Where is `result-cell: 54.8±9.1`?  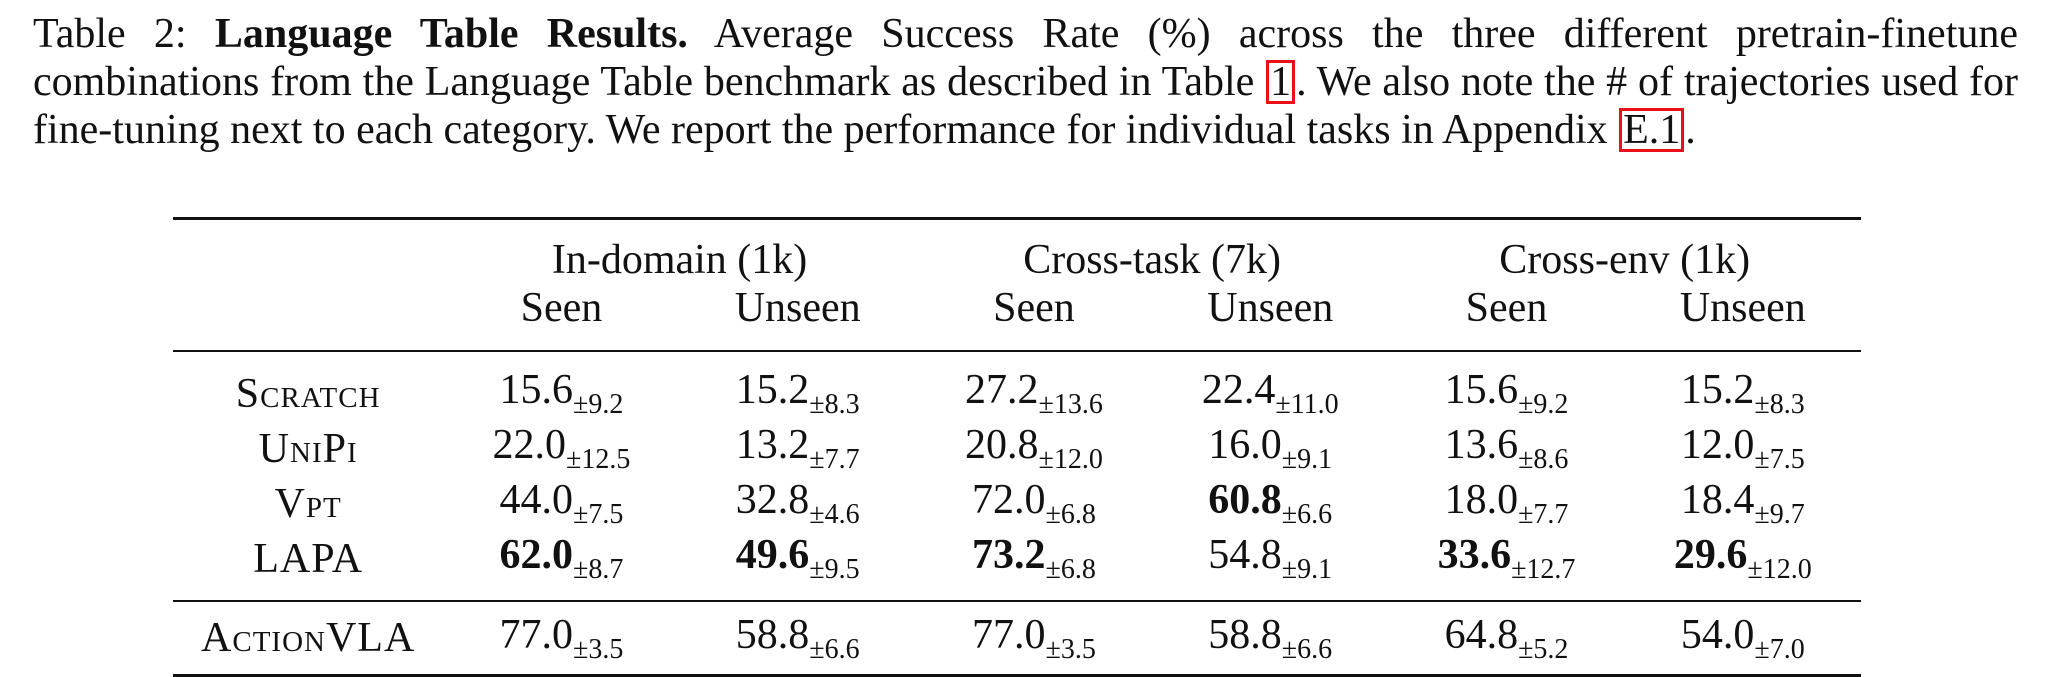
result-cell: 54.8±9.1 is located at coordinates (1270, 566).